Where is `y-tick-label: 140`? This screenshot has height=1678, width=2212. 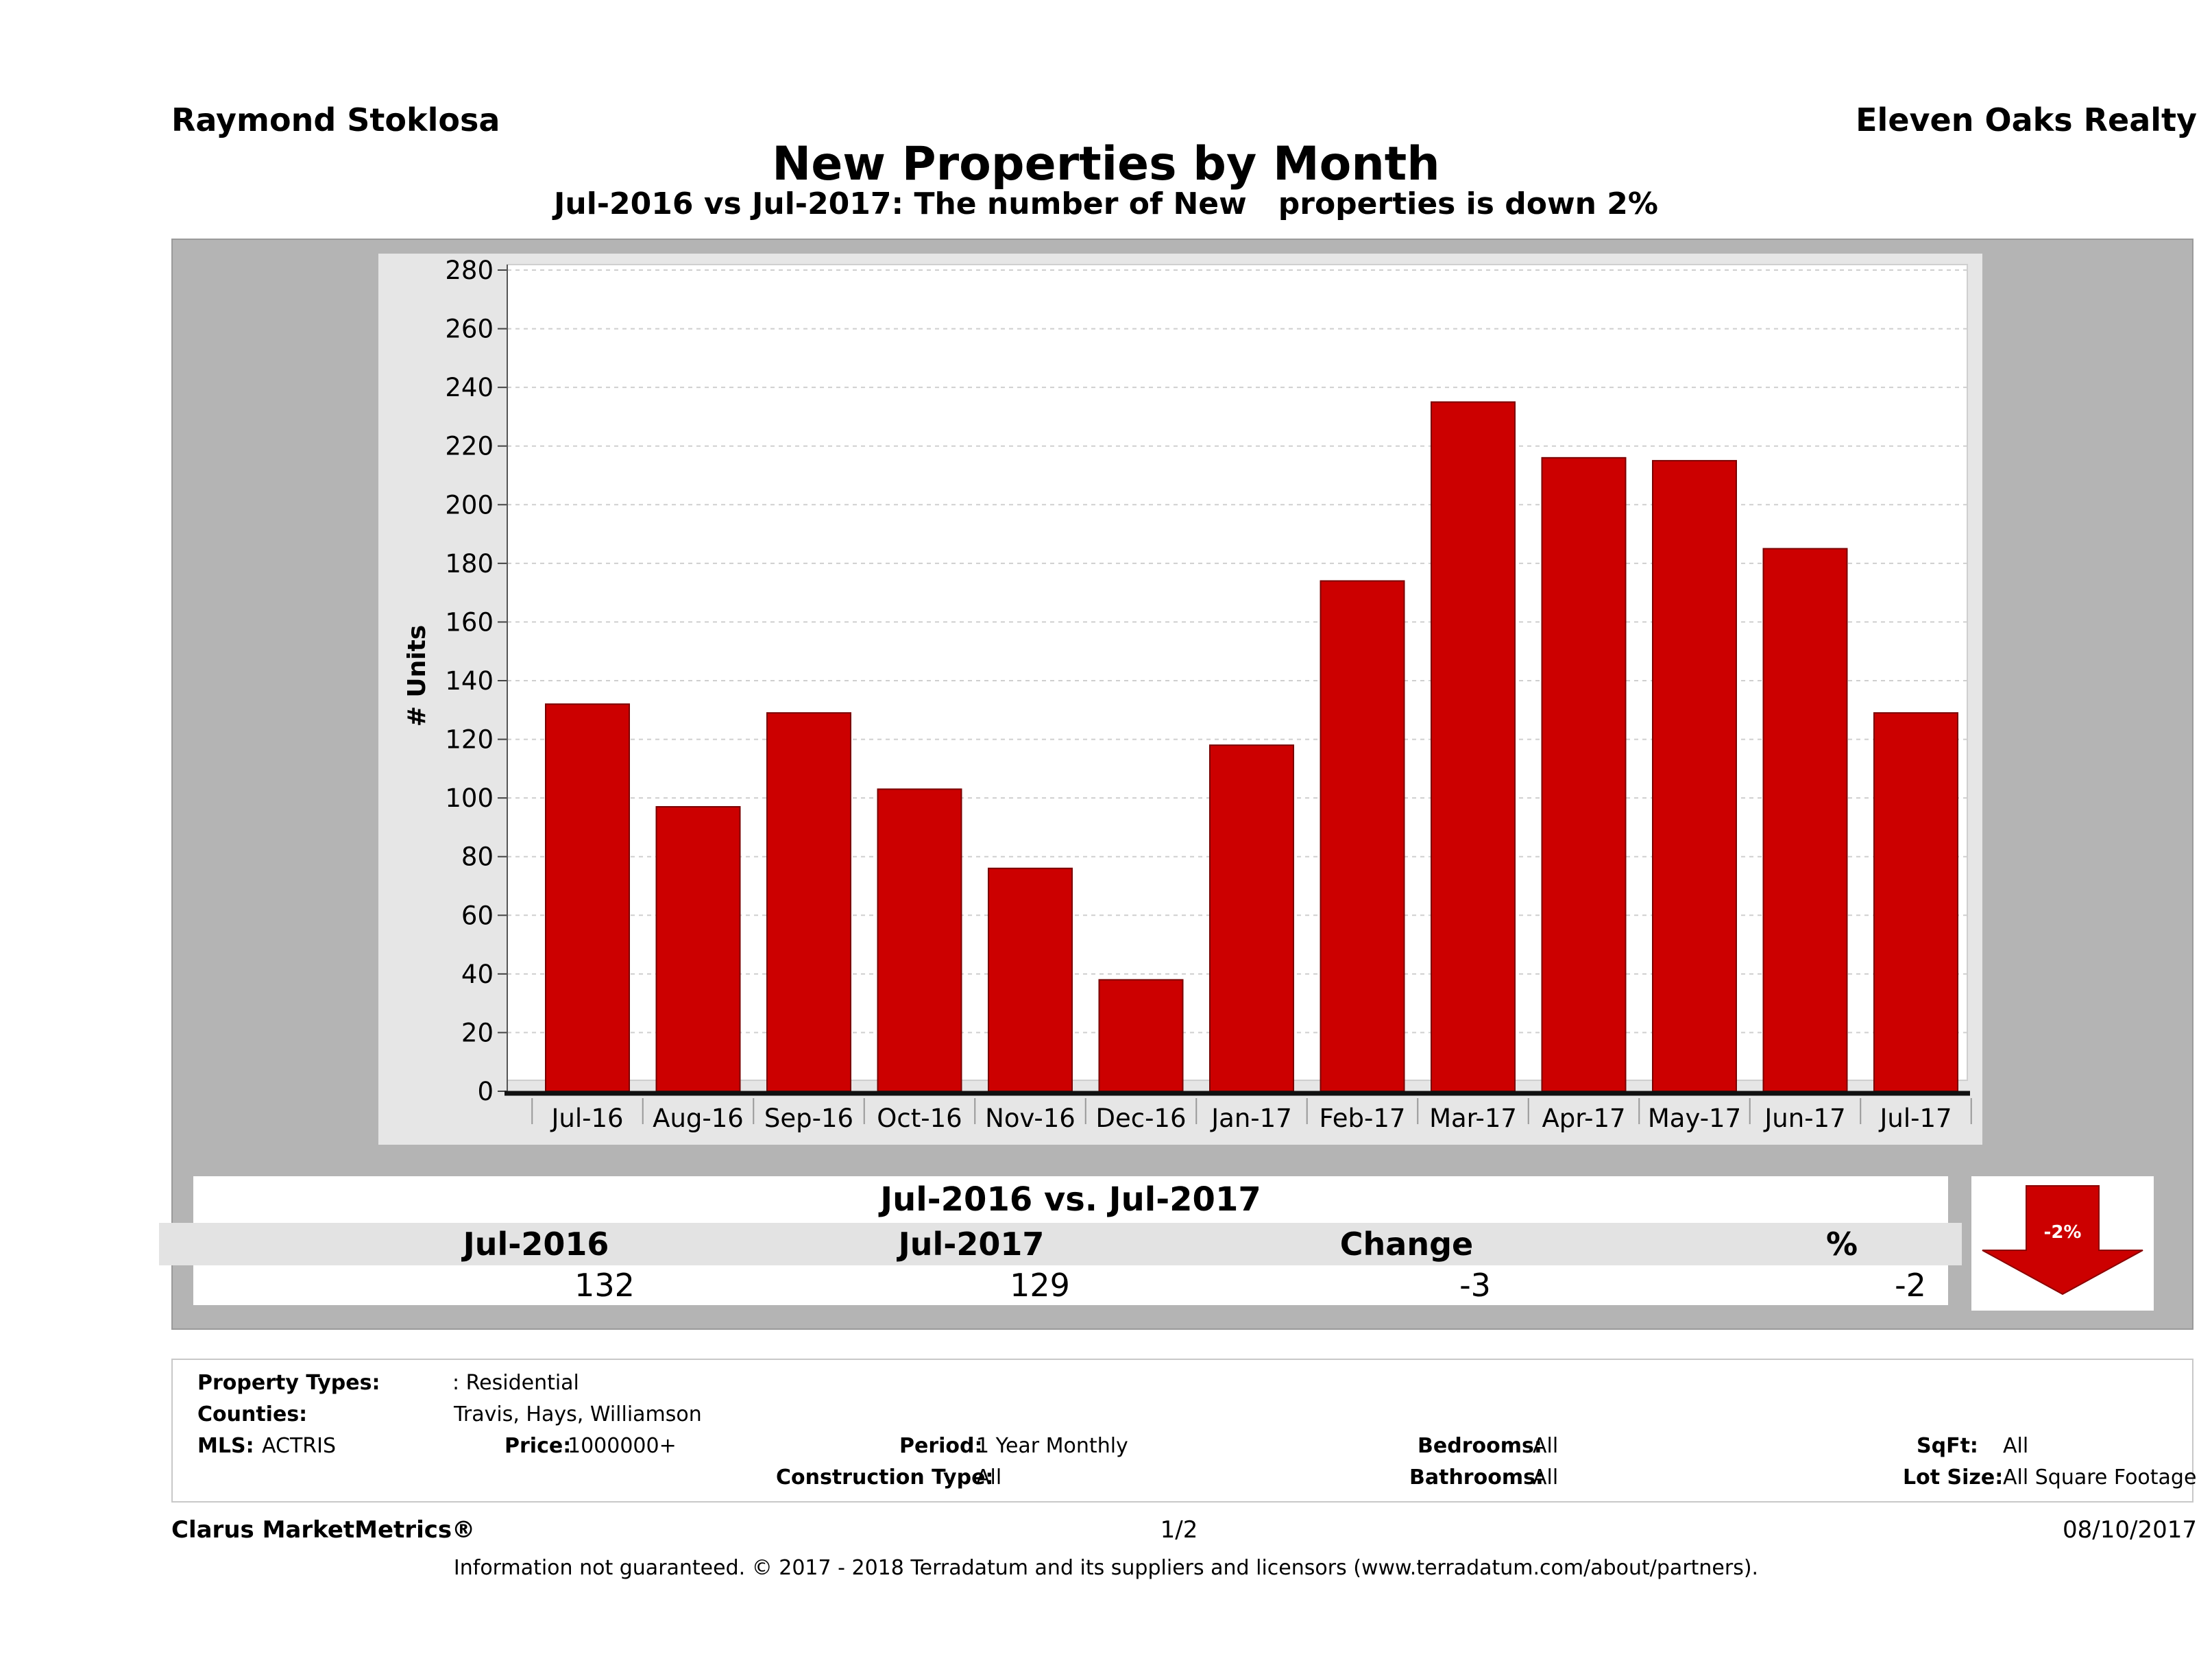 y-tick-label: 140 is located at coordinates (469, 681).